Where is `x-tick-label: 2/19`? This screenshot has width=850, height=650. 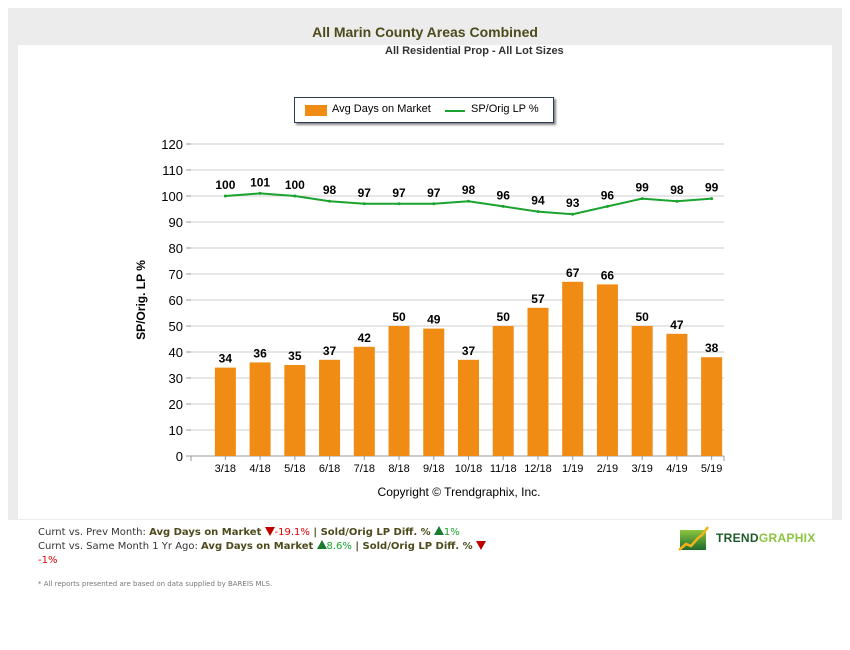 x-tick-label: 2/19 is located at coordinates (607, 469).